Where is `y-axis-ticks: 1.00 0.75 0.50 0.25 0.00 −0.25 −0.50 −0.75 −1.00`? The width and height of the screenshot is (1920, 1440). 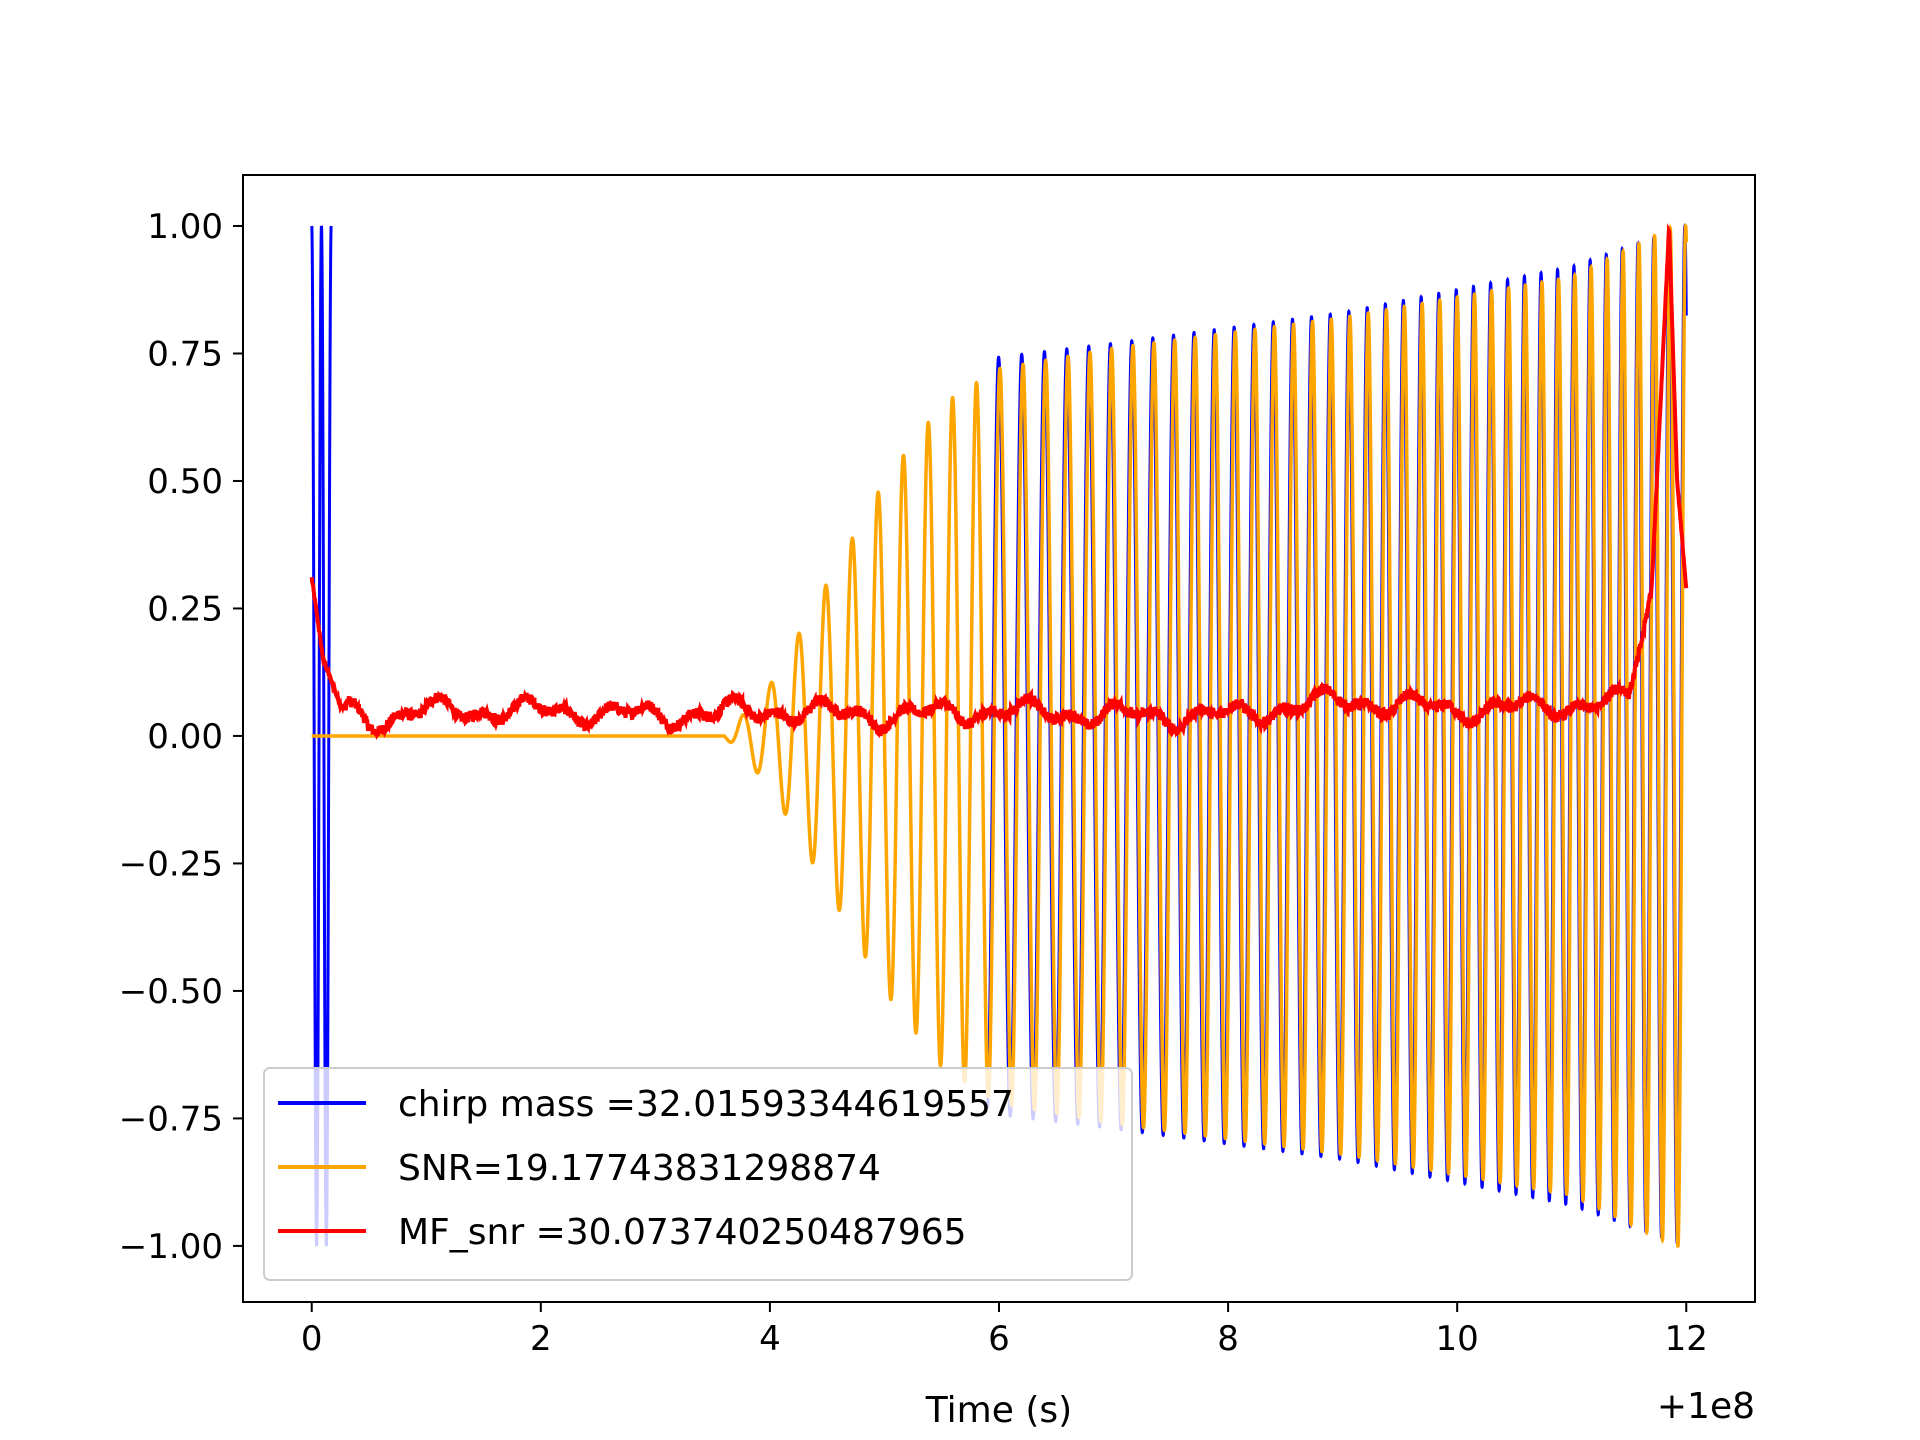 y-axis-ticks: 1.00 0.75 0.50 0.25 0.00 −0.25 −0.50 −0.75 −1.00 is located at coordinates (181, 737).